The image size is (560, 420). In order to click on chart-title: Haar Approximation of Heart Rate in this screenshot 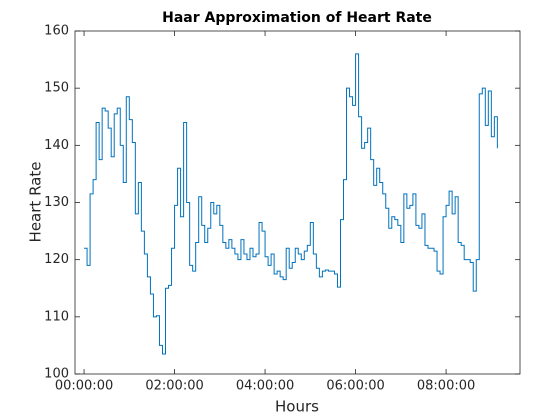, I will do `click(297, 18)`.